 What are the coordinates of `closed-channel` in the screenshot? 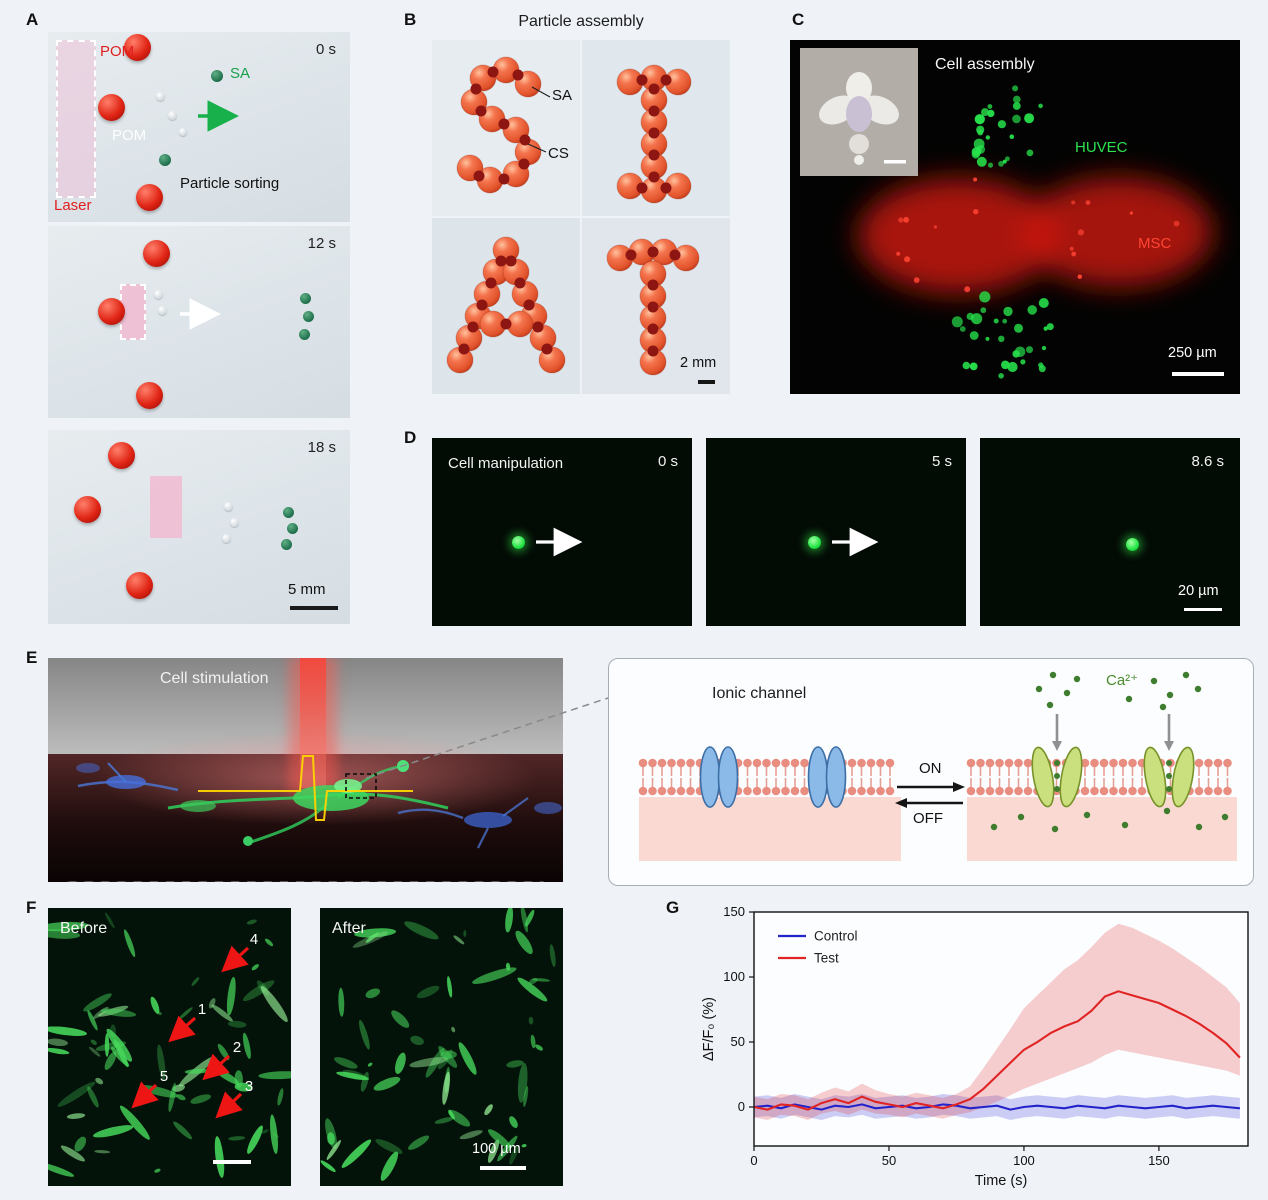 It's located at (773, 777).